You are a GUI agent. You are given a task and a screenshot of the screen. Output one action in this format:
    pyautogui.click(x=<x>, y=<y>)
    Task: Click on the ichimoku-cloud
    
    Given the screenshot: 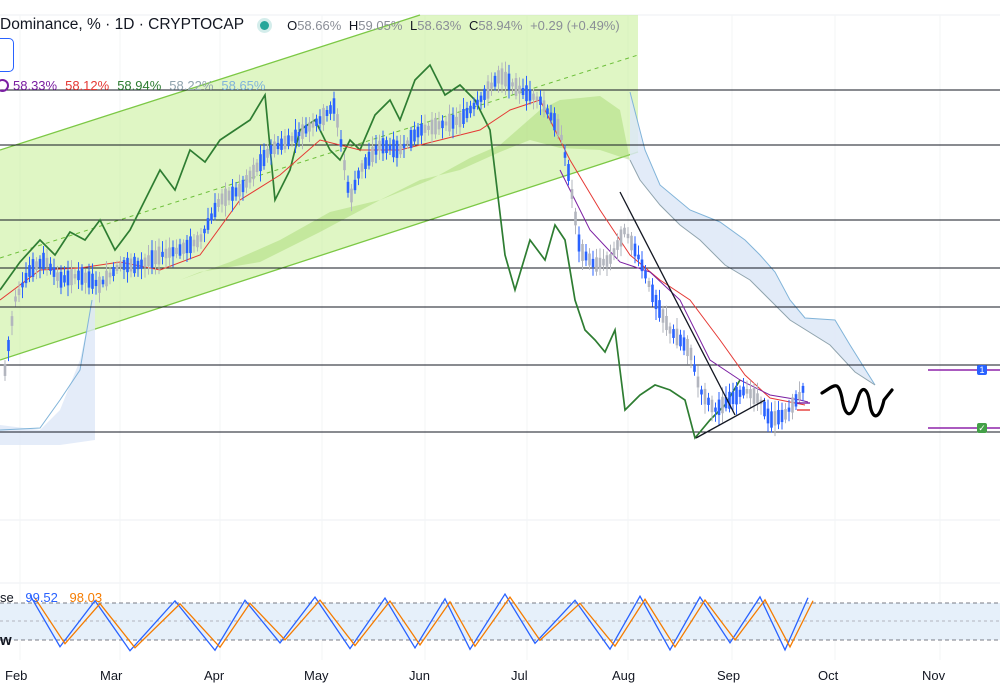 What is the action you would take?
    pyautogui.click(x=752, y=238)
    